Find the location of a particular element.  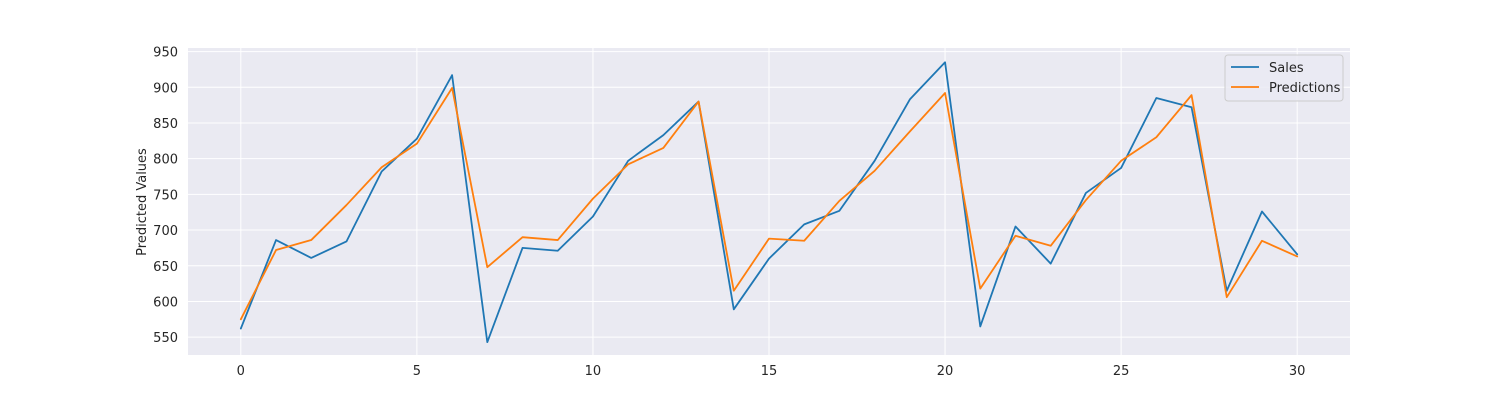

legend-label-sales: Sales is located at coordinates (1286, 68).